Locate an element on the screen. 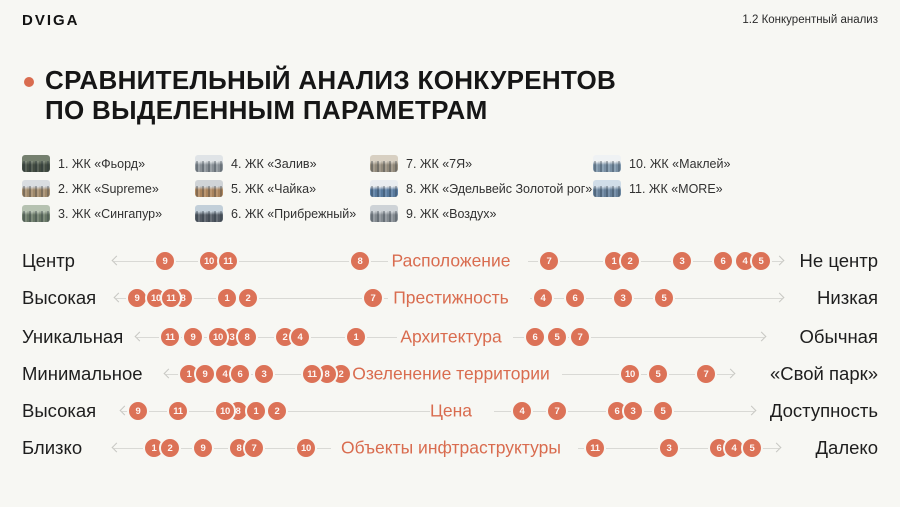  title-line-1: СРАВНИТЕЛЬНЫЙ АНАЛИЗ КОНКУРЕНТОВ is located at coordinates (331, 80).